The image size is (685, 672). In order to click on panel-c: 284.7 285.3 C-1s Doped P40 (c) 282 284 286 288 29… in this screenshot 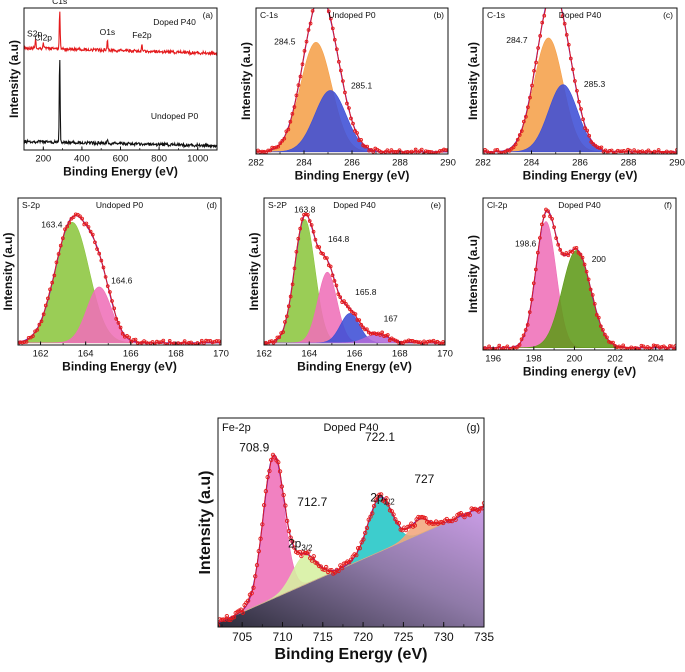, I will do `click(575, 95)`.